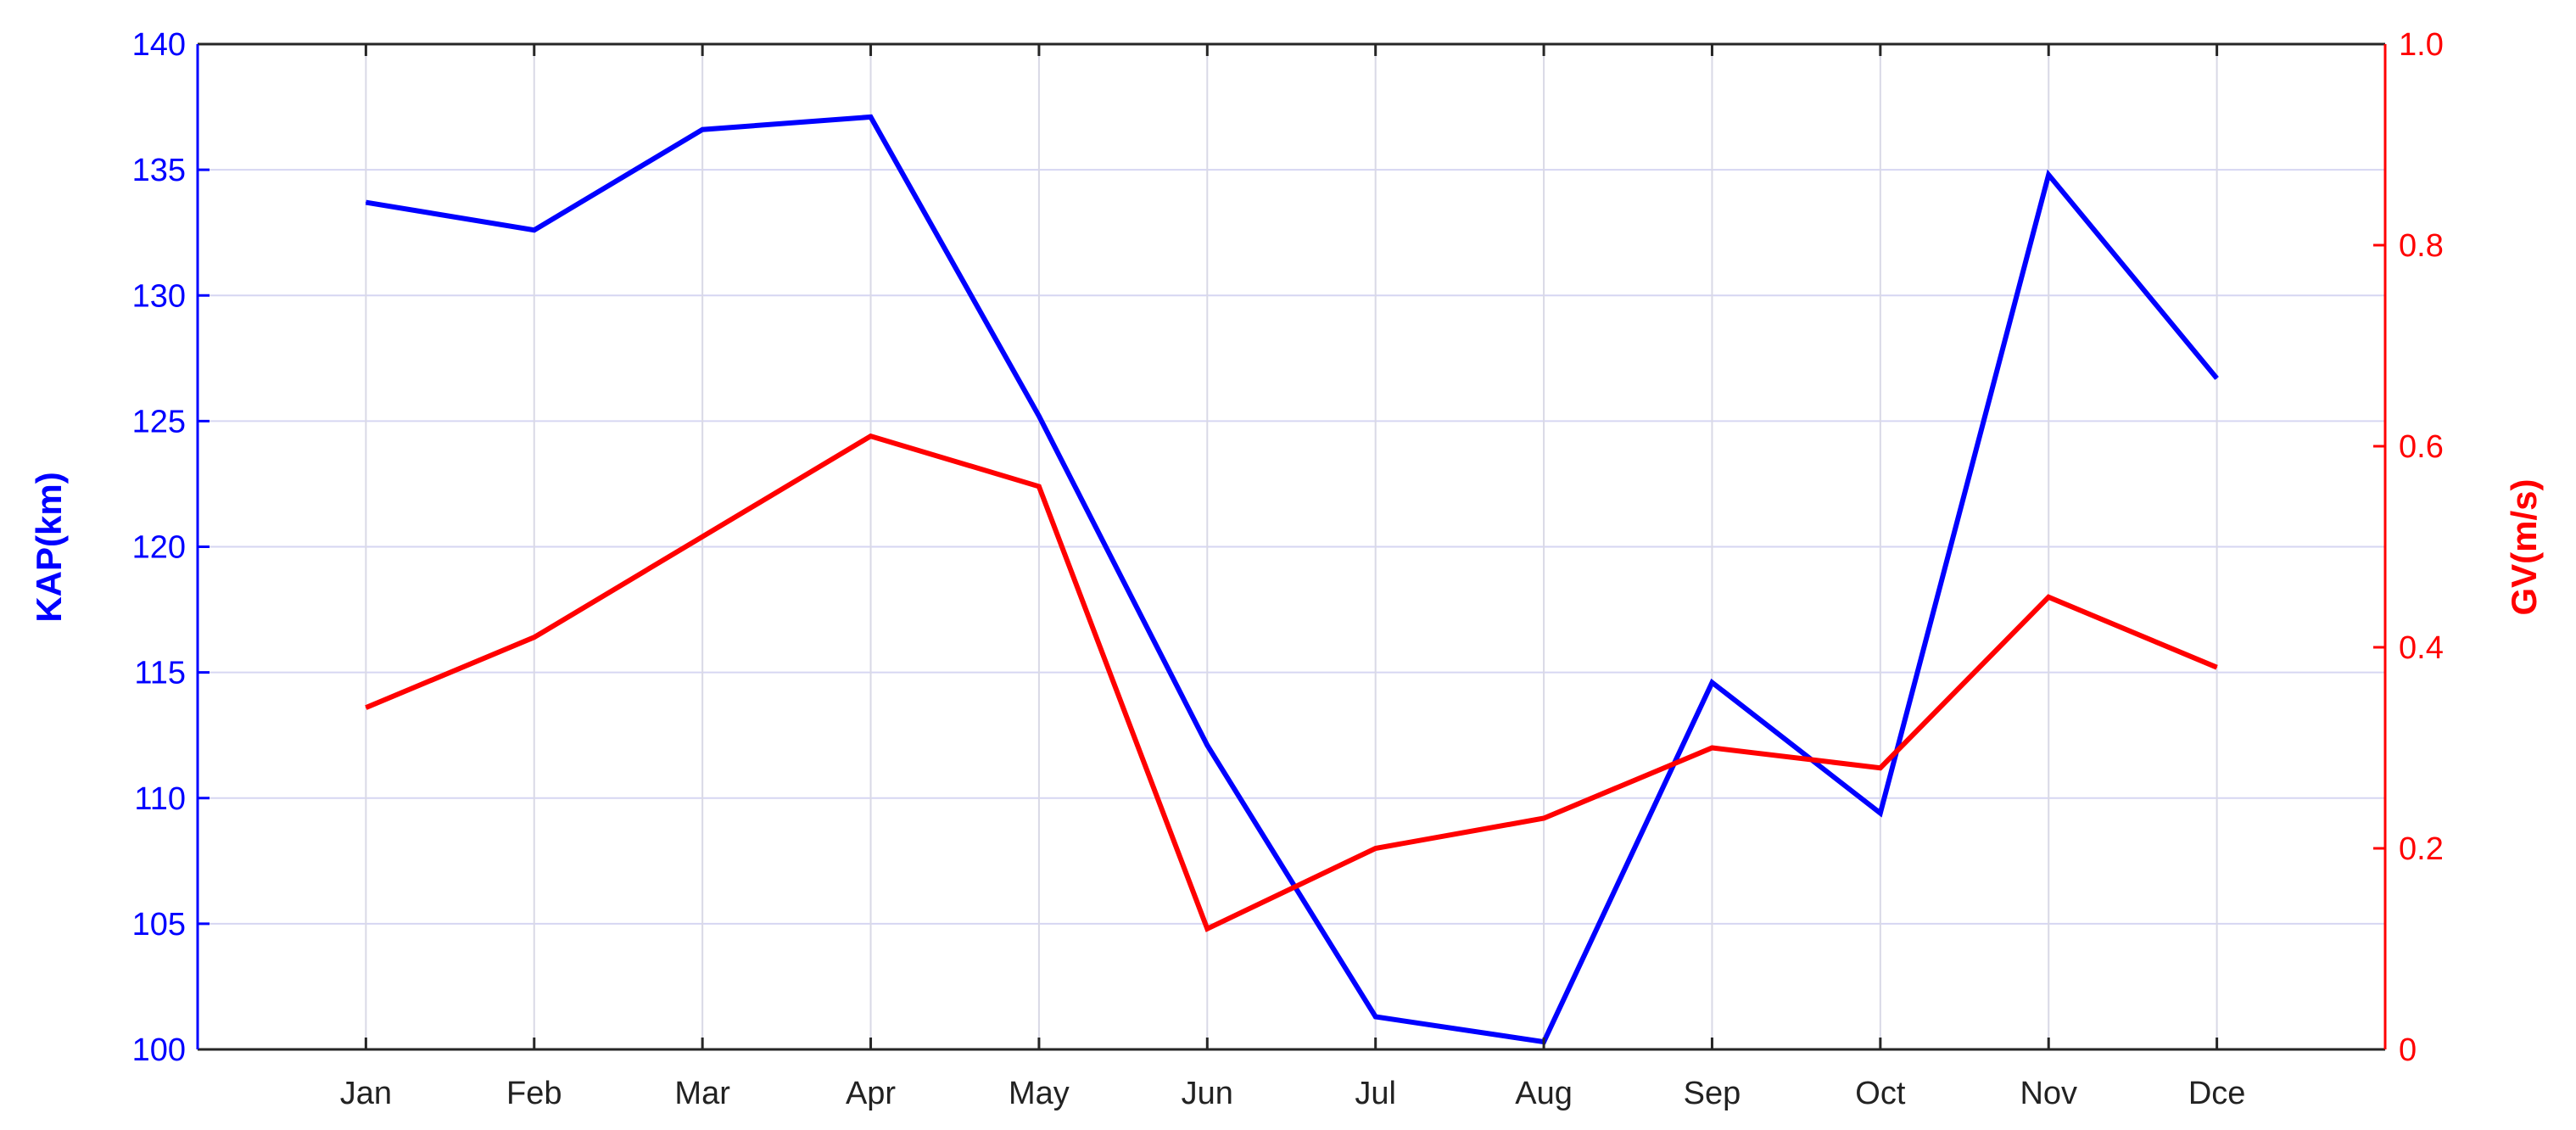  What do you see at coordinates (1880, 1093) in the screenshot?
I see `x-tick-label: Oct` at bounding box center [1880, 1093].